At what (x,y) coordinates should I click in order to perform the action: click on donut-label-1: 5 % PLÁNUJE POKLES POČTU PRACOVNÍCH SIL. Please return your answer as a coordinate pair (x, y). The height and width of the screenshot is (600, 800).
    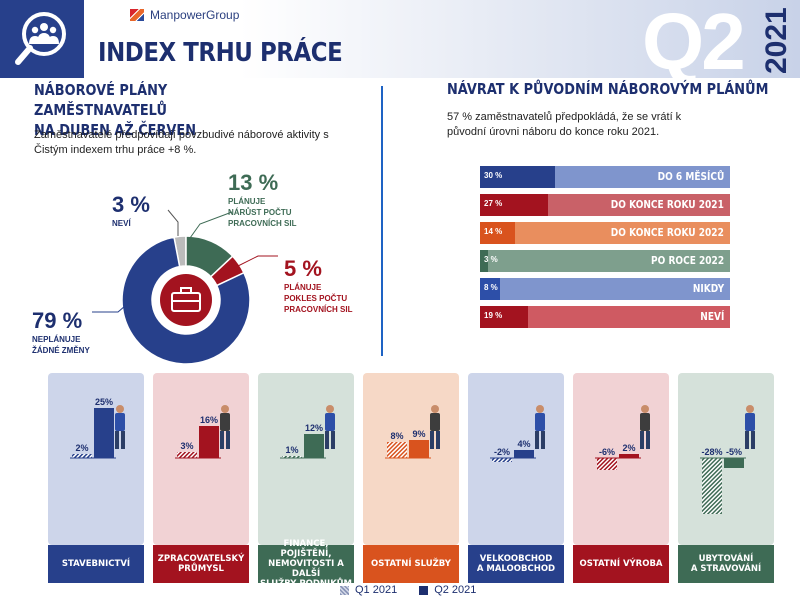
    Looking at the image, I should click on (318, 285).